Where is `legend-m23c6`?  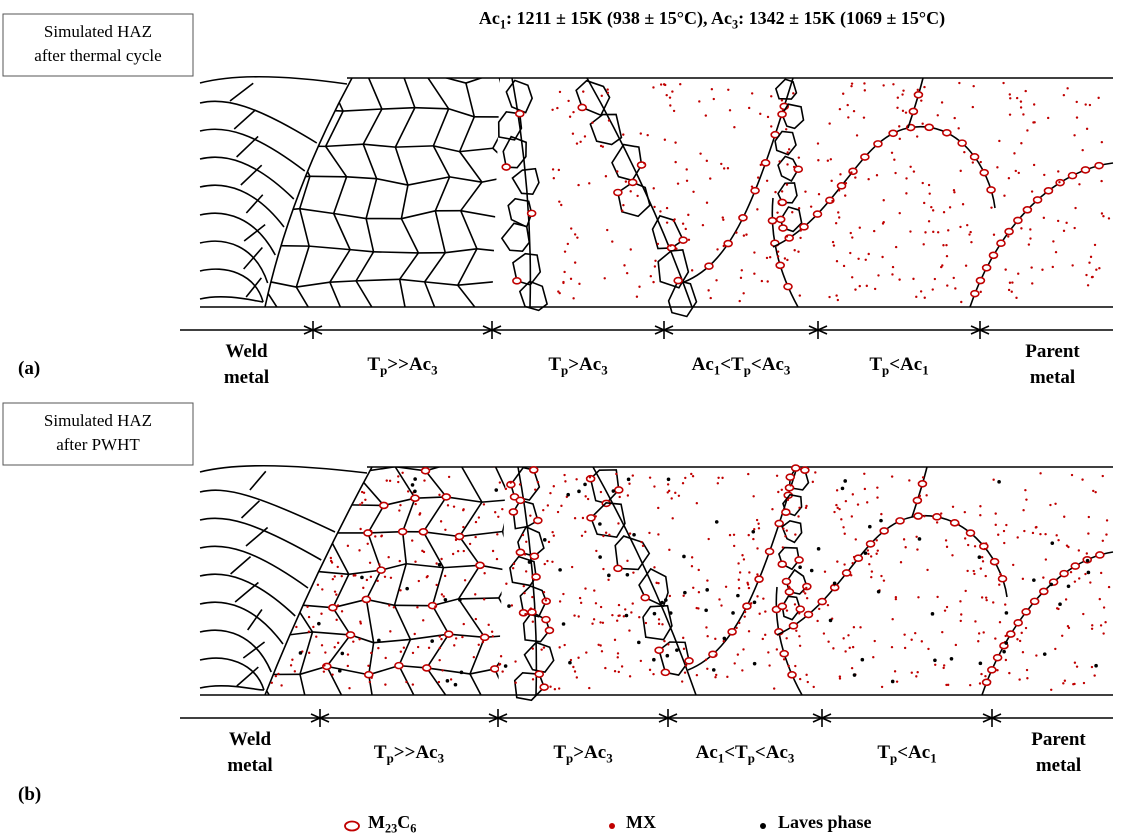
legend-m23c6 is located at coordinates (352, 826).